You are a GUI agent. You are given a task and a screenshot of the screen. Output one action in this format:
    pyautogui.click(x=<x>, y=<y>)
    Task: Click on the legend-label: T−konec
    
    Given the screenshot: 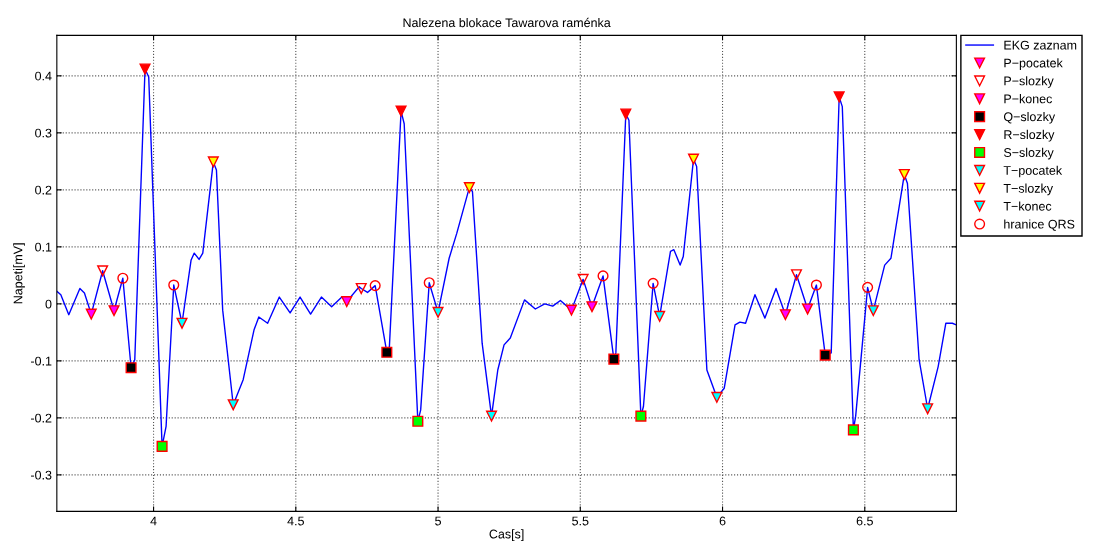 What is the action you would take?
    pyautogui.click(x=1027, y=206)
    